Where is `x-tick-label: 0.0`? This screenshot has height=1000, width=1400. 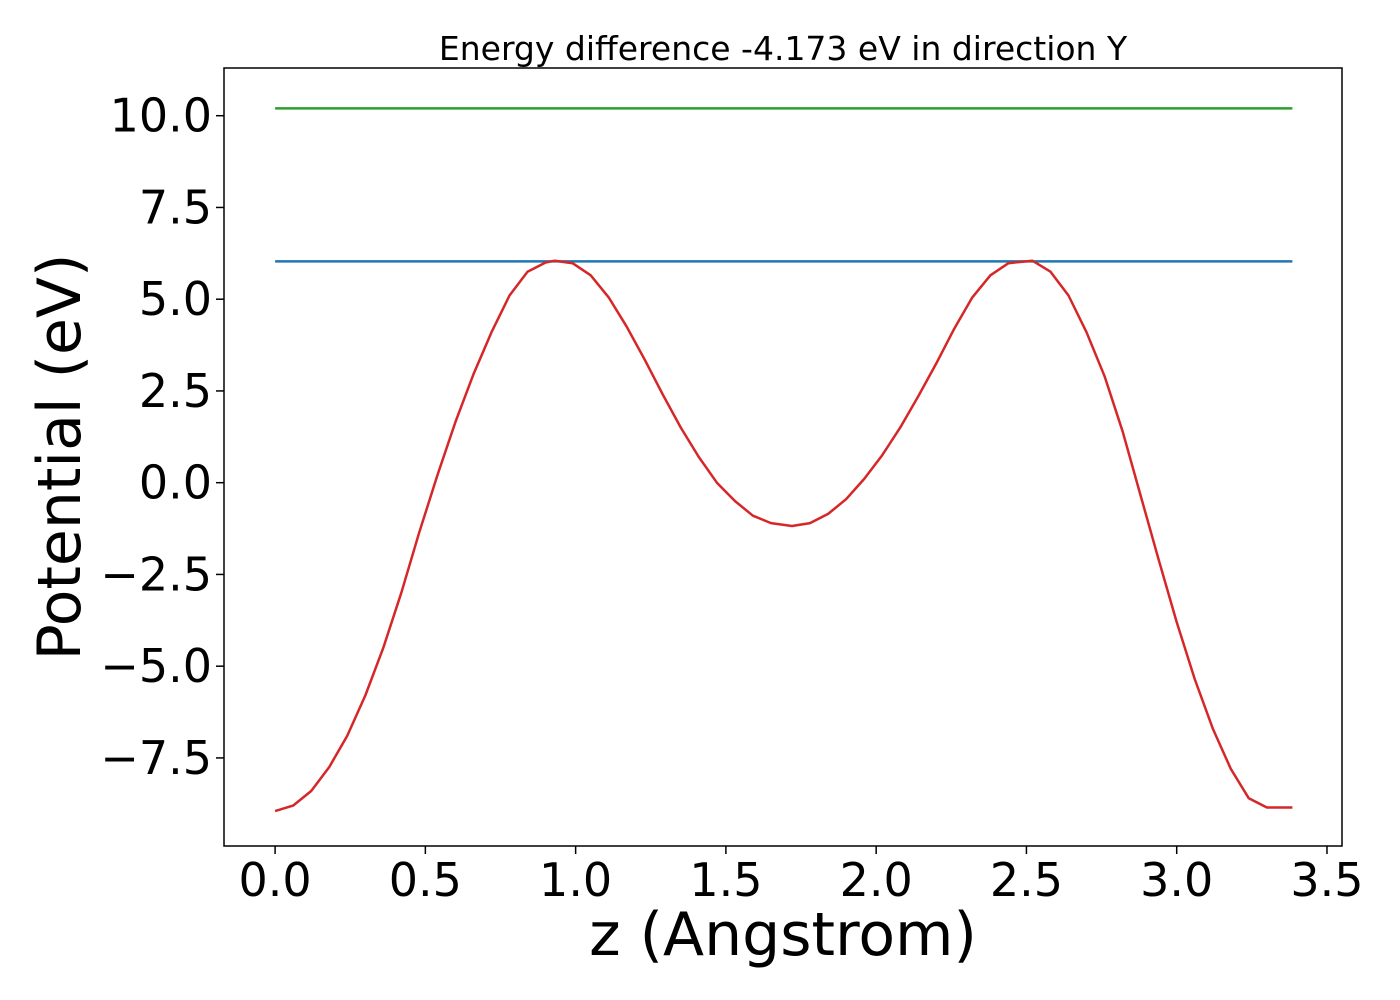
x-tick-label: 0.0 is located at coordinates (275, 880).